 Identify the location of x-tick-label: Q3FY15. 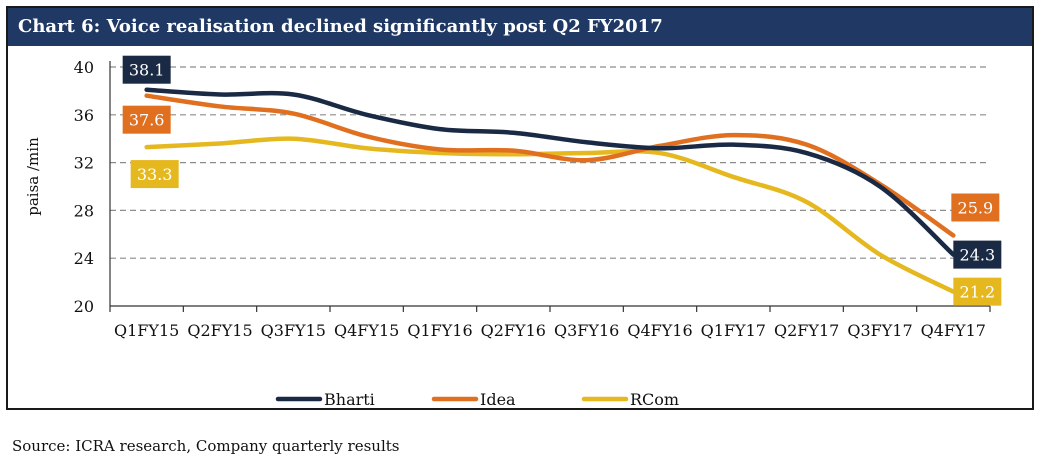
(293, 330).